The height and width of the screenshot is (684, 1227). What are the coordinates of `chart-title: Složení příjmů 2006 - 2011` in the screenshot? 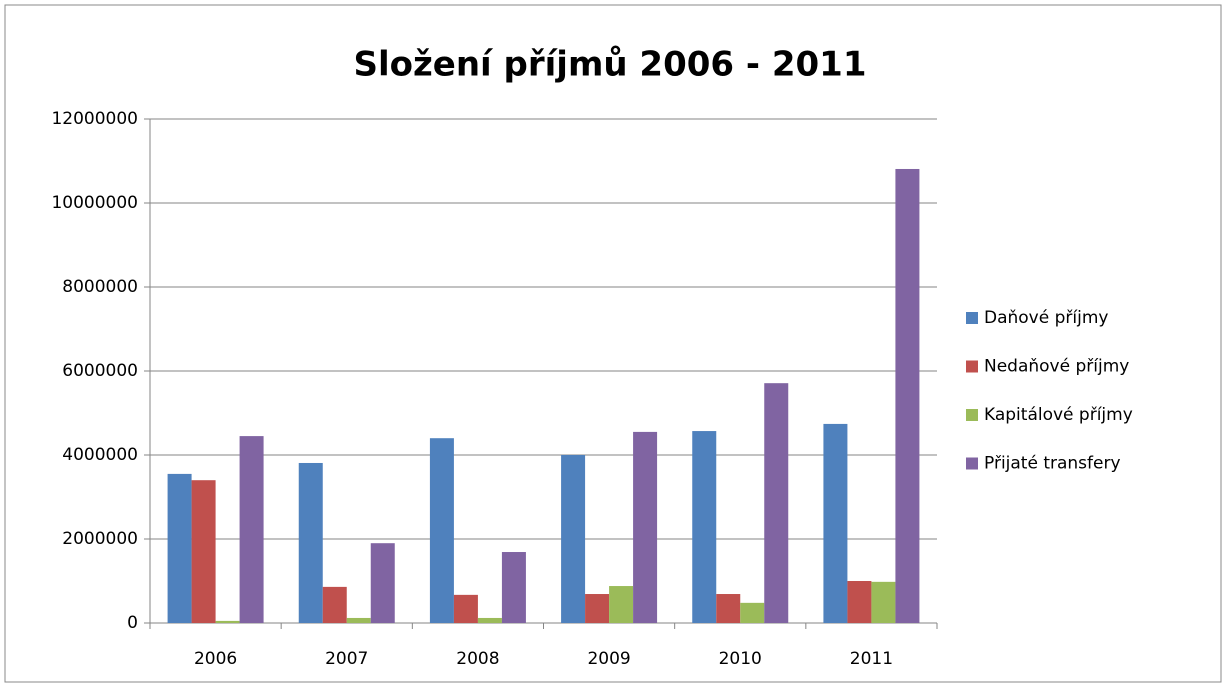 It's located at (610, 65).